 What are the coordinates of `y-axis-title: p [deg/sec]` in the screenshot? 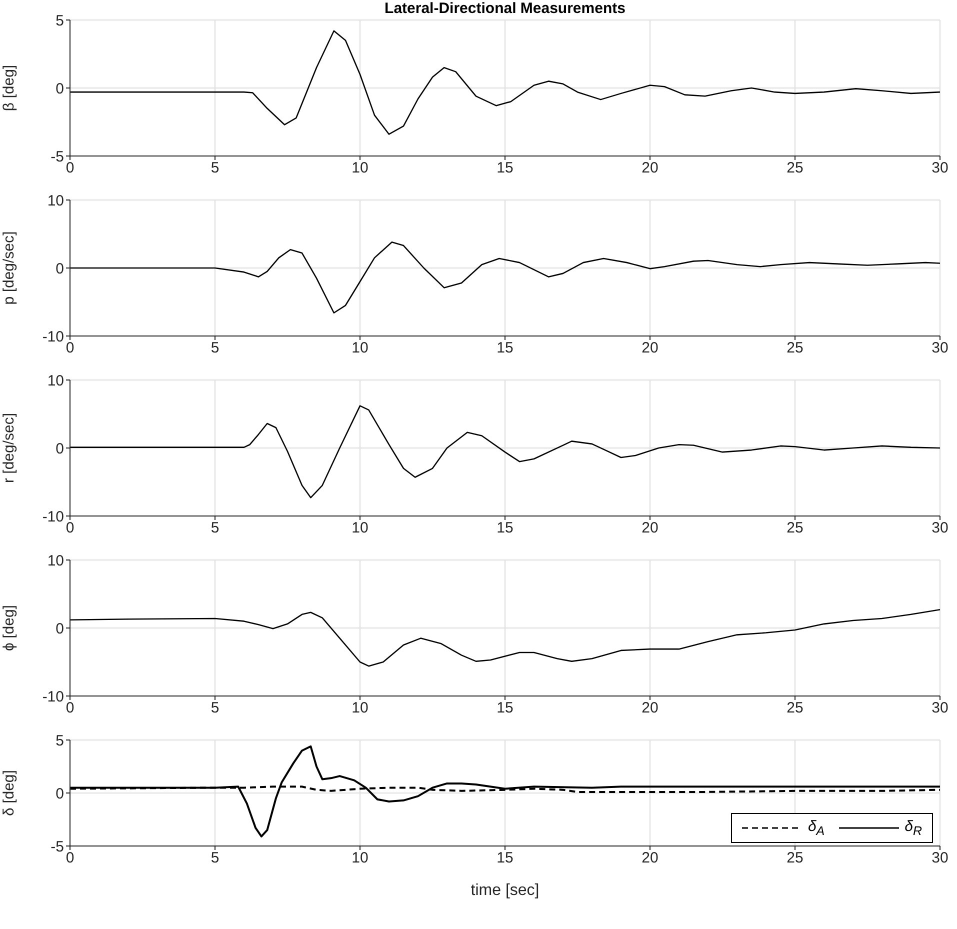 It's located at (9, 268).